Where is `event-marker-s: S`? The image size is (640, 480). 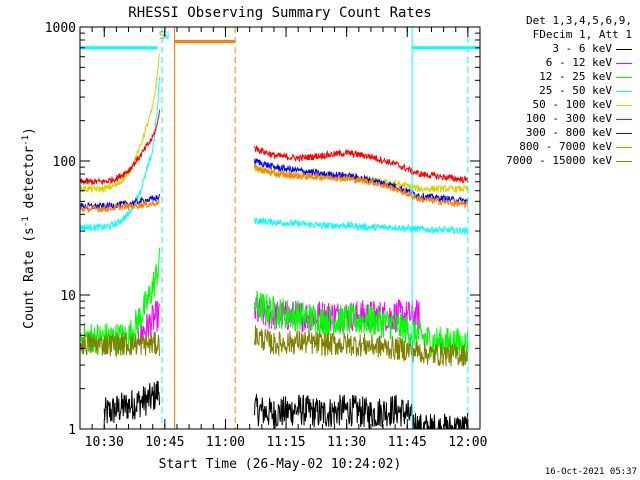
event-marker-s: S is located at coordinates (162, 35).